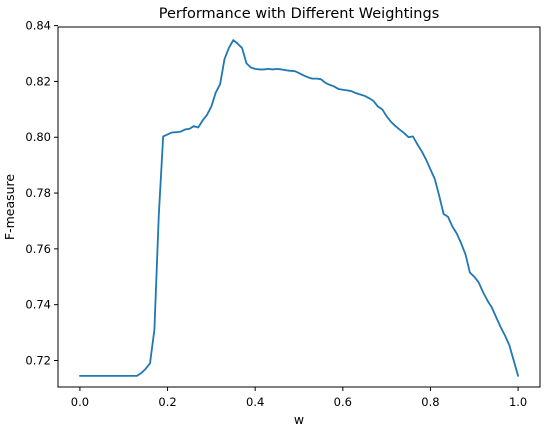 The height and width of the screenshot is (428, 550). I want to click on y-tick-label: 0.72, so click(38, 360).